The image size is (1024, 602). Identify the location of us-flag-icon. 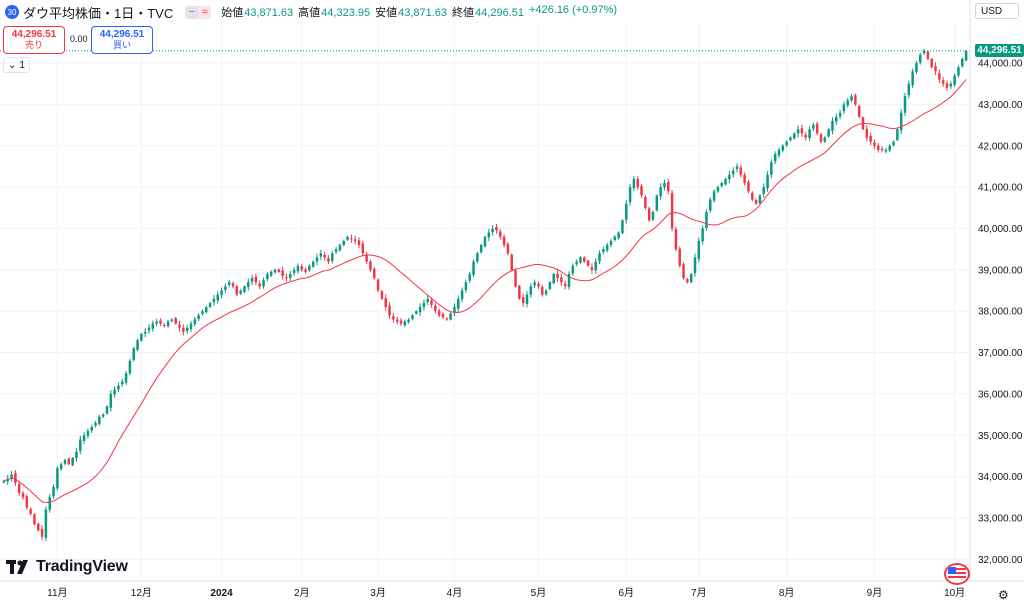
(957, 574).